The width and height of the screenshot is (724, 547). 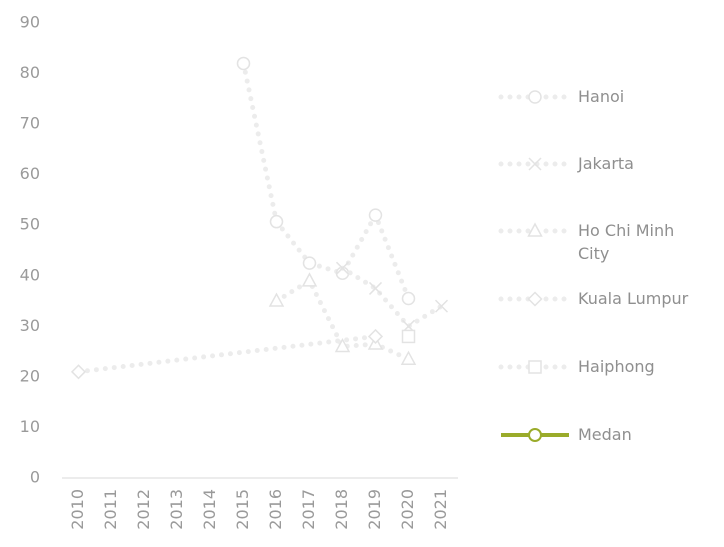 What do you see at coordinates (30, 72) in the screenshot?
I see `y-tick-label: 80` at bounding box center [30, 72].